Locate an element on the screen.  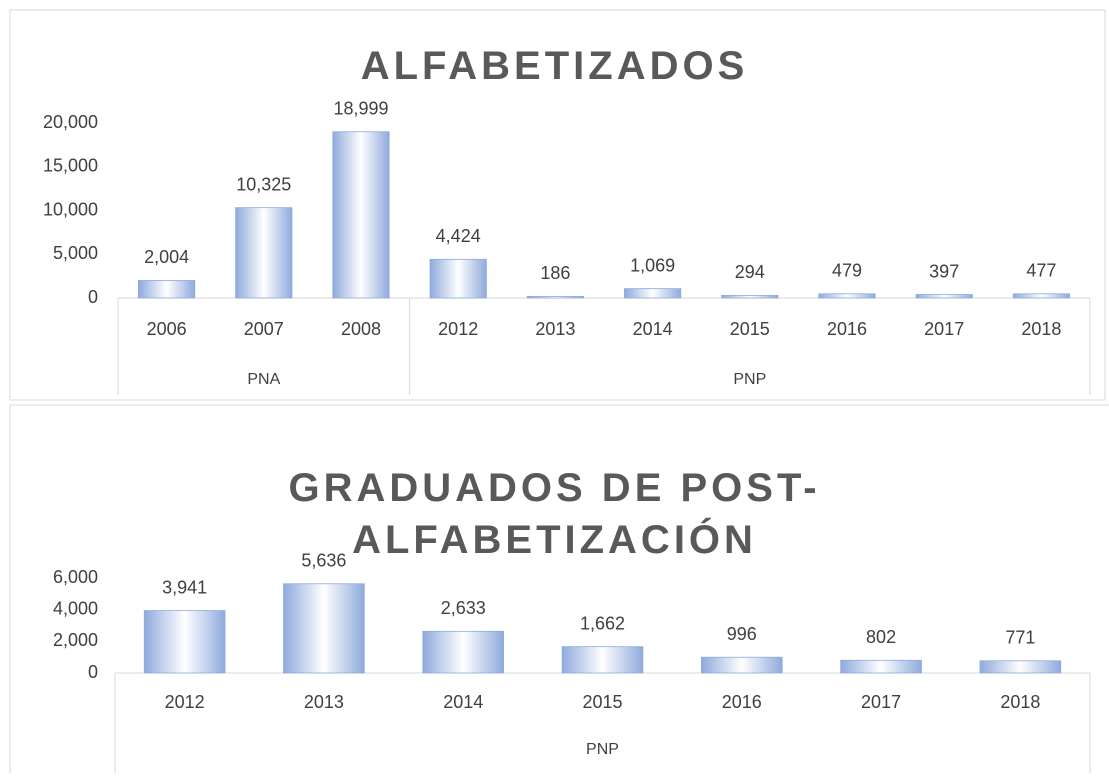
data-label: 18,999 is located at coordinates (360, 109).